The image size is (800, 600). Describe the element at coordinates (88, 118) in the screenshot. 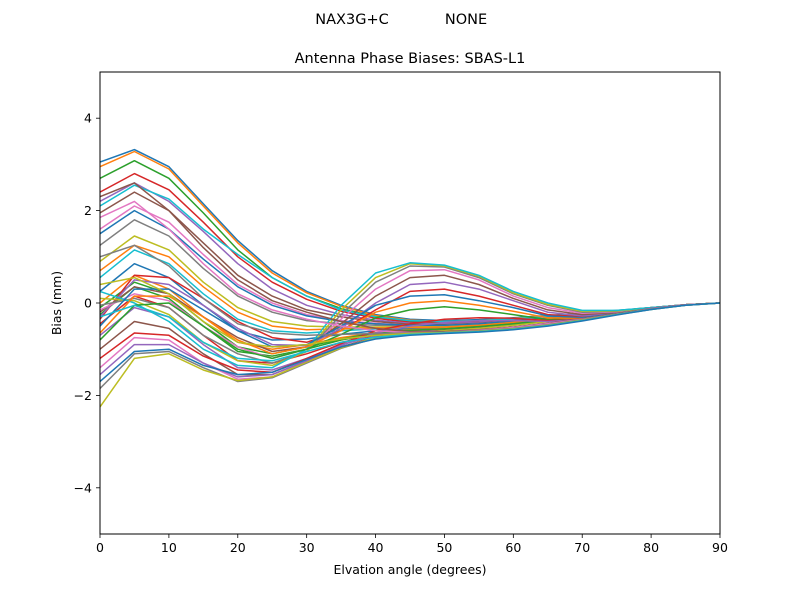

I see `y-tick-label: 4` at that location.